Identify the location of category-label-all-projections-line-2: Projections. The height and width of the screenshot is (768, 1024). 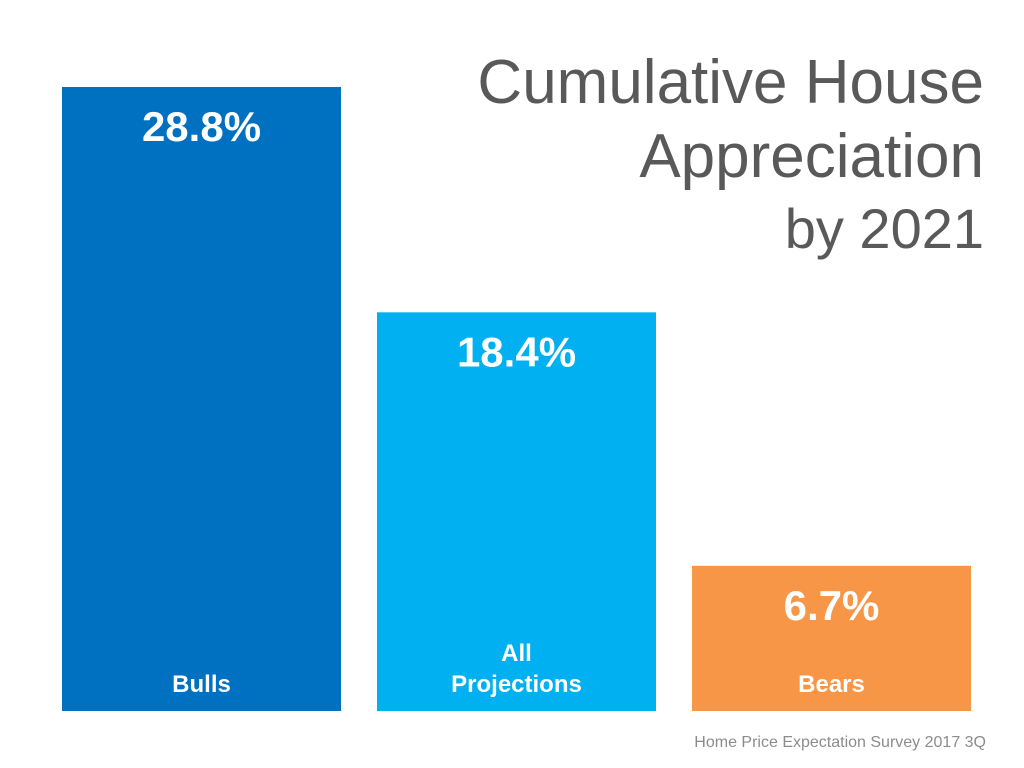
(516, 684).